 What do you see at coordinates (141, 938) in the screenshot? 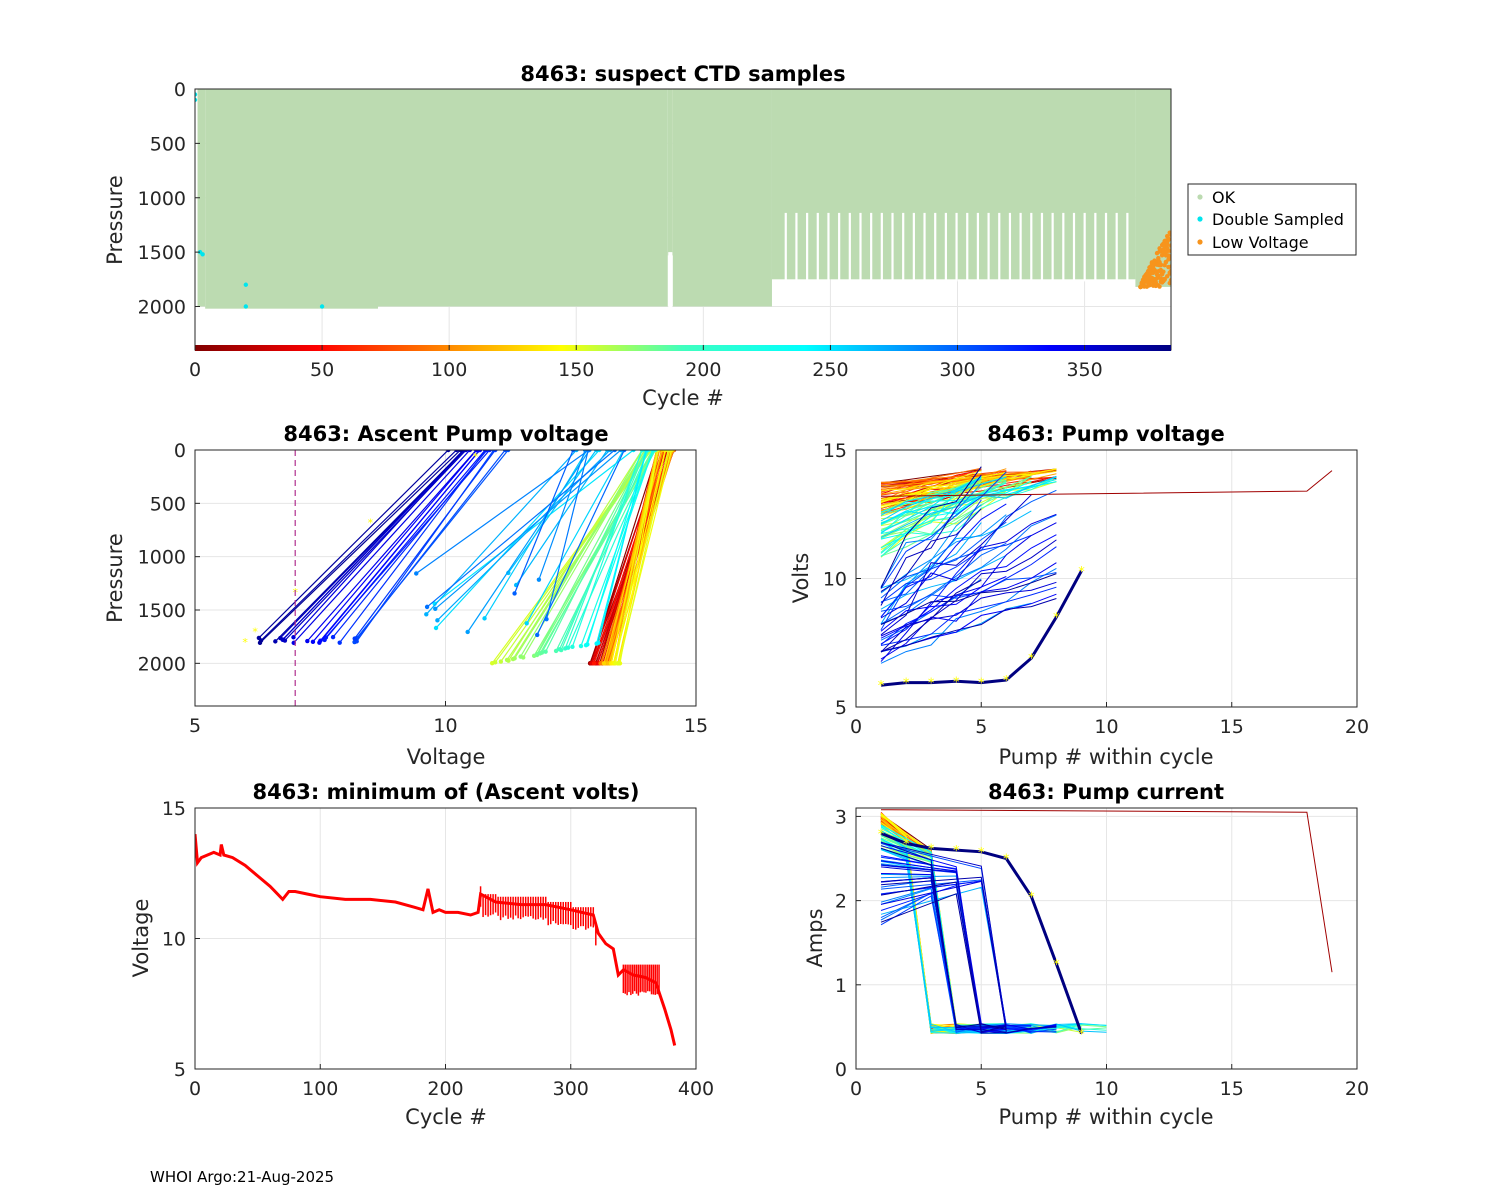
I see `min-voltage-ylabel: Voltage` at bounding box center [141, 938].